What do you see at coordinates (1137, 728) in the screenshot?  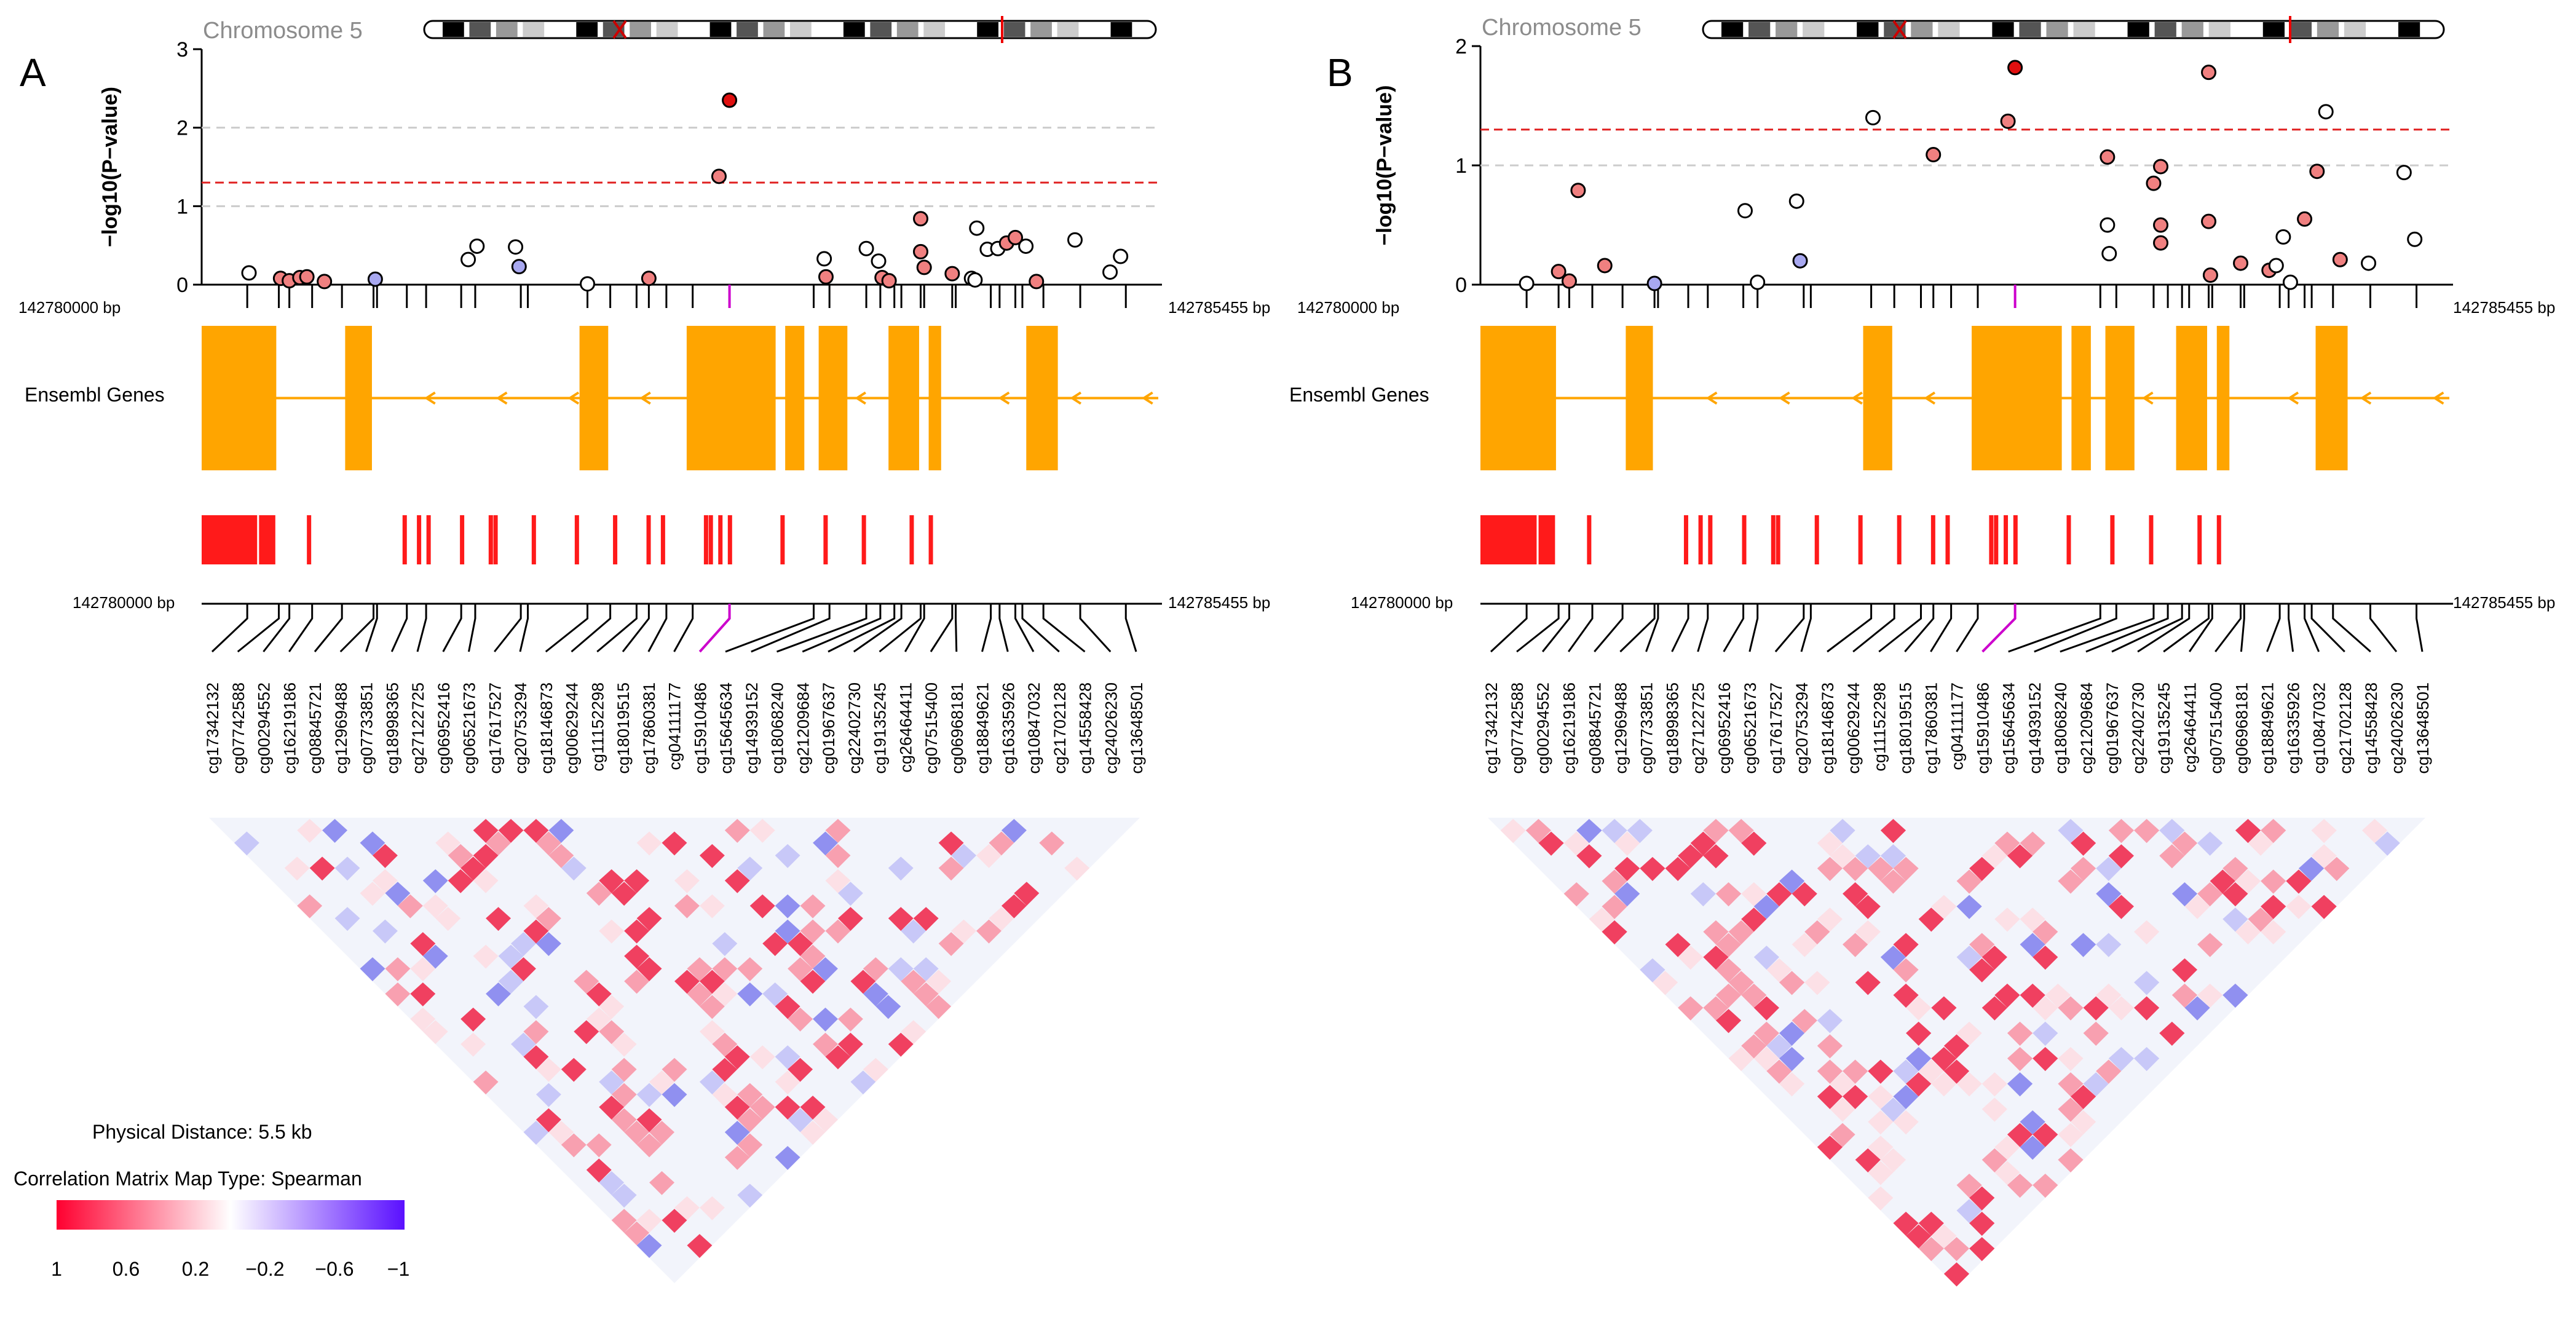 I see `probe-label: cg13648501` at bounding box center [1137, 728].